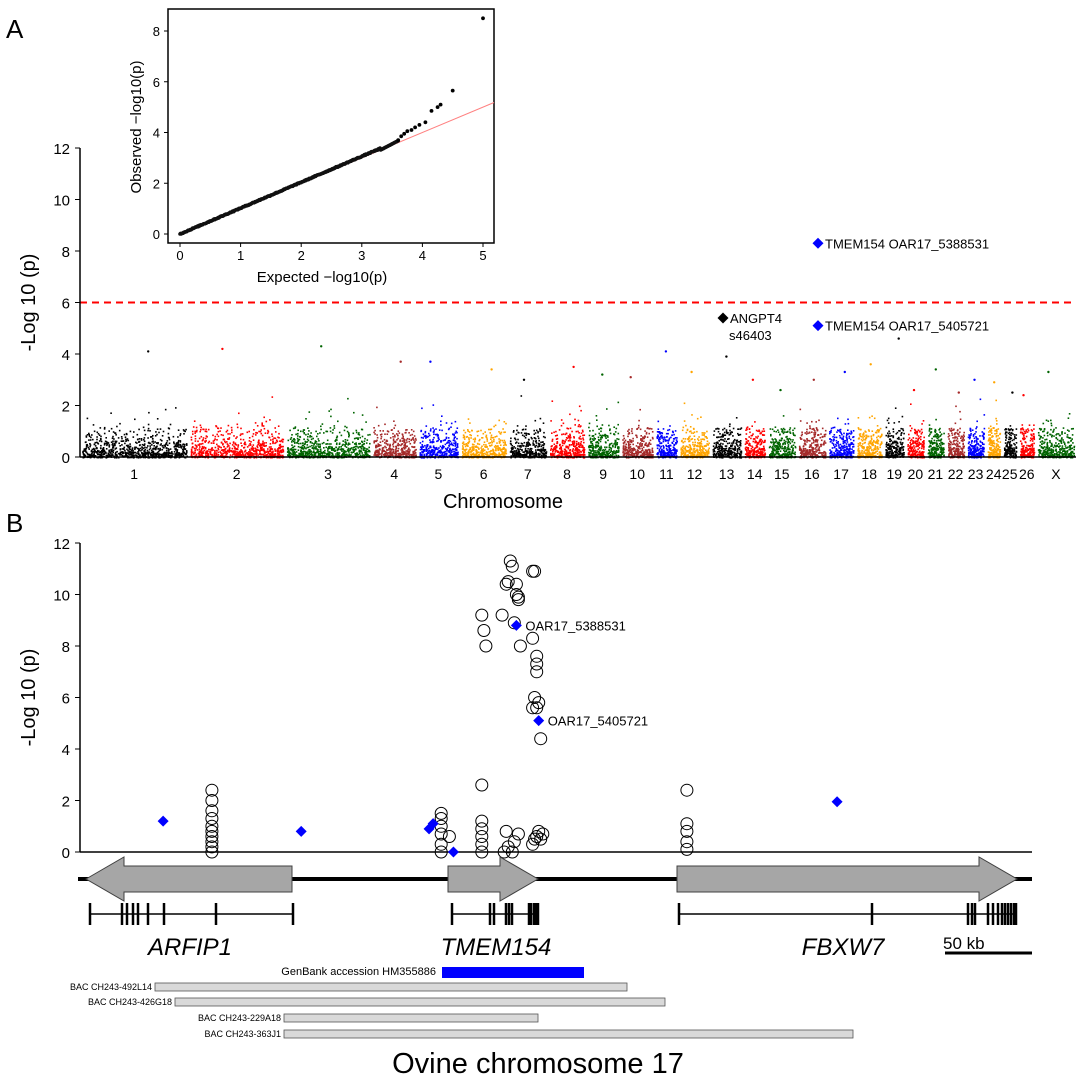 This screenshot has width=1082, height=1080. Describe the element at coordinates (484, 413) in the screenshot. I see `chromosome-6-points` at that location.